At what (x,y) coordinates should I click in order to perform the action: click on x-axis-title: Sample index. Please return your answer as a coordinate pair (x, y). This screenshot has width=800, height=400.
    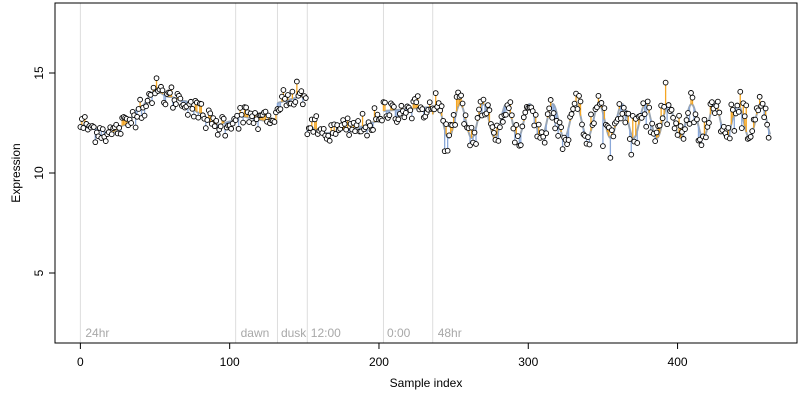
    Looking at the image, I should click on (426, 383).